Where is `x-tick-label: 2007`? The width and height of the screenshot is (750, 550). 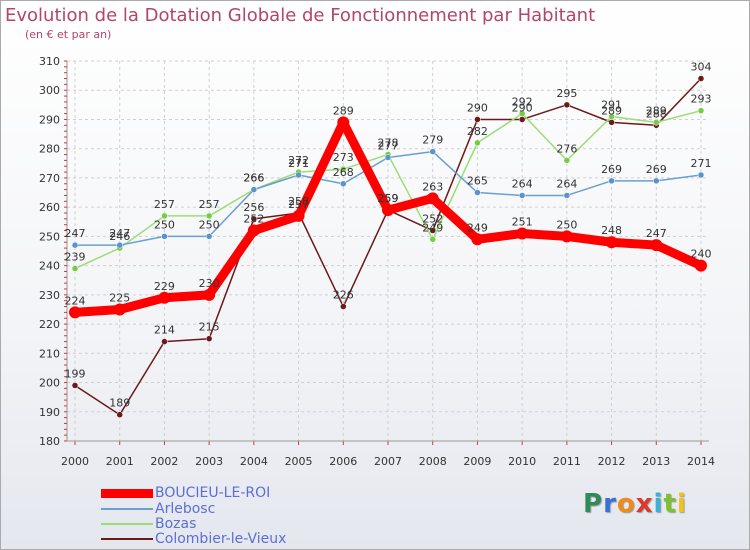
x-tick-label: 2007 is located at coordinates (388, 461).